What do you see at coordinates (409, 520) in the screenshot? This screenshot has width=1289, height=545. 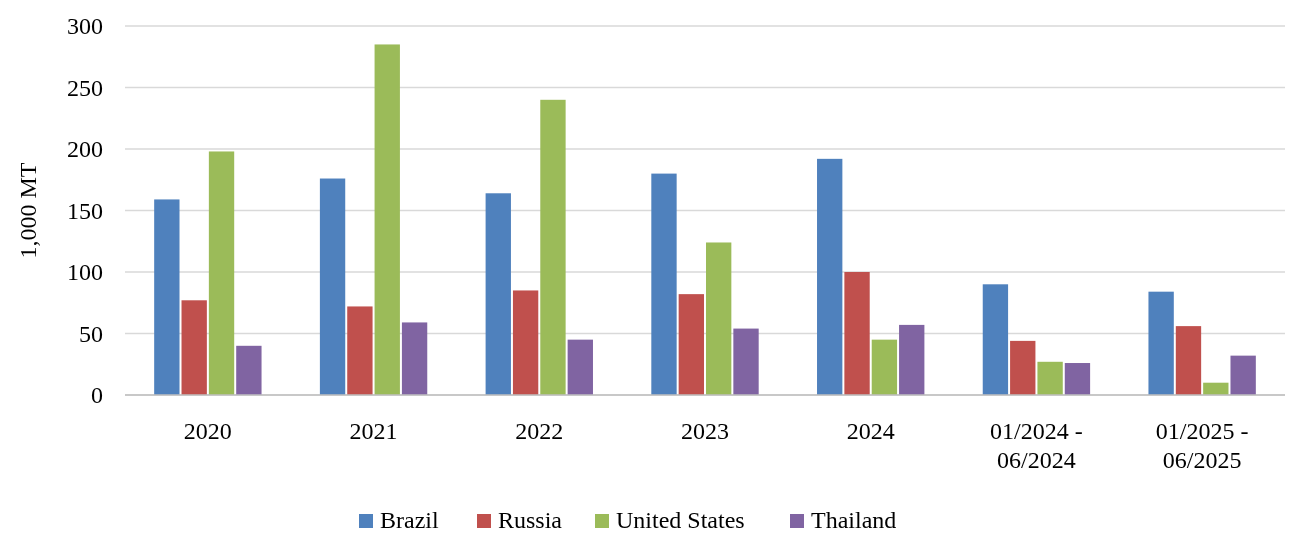 I see `legend-label: Brazil` at bounding box center [409, 520].